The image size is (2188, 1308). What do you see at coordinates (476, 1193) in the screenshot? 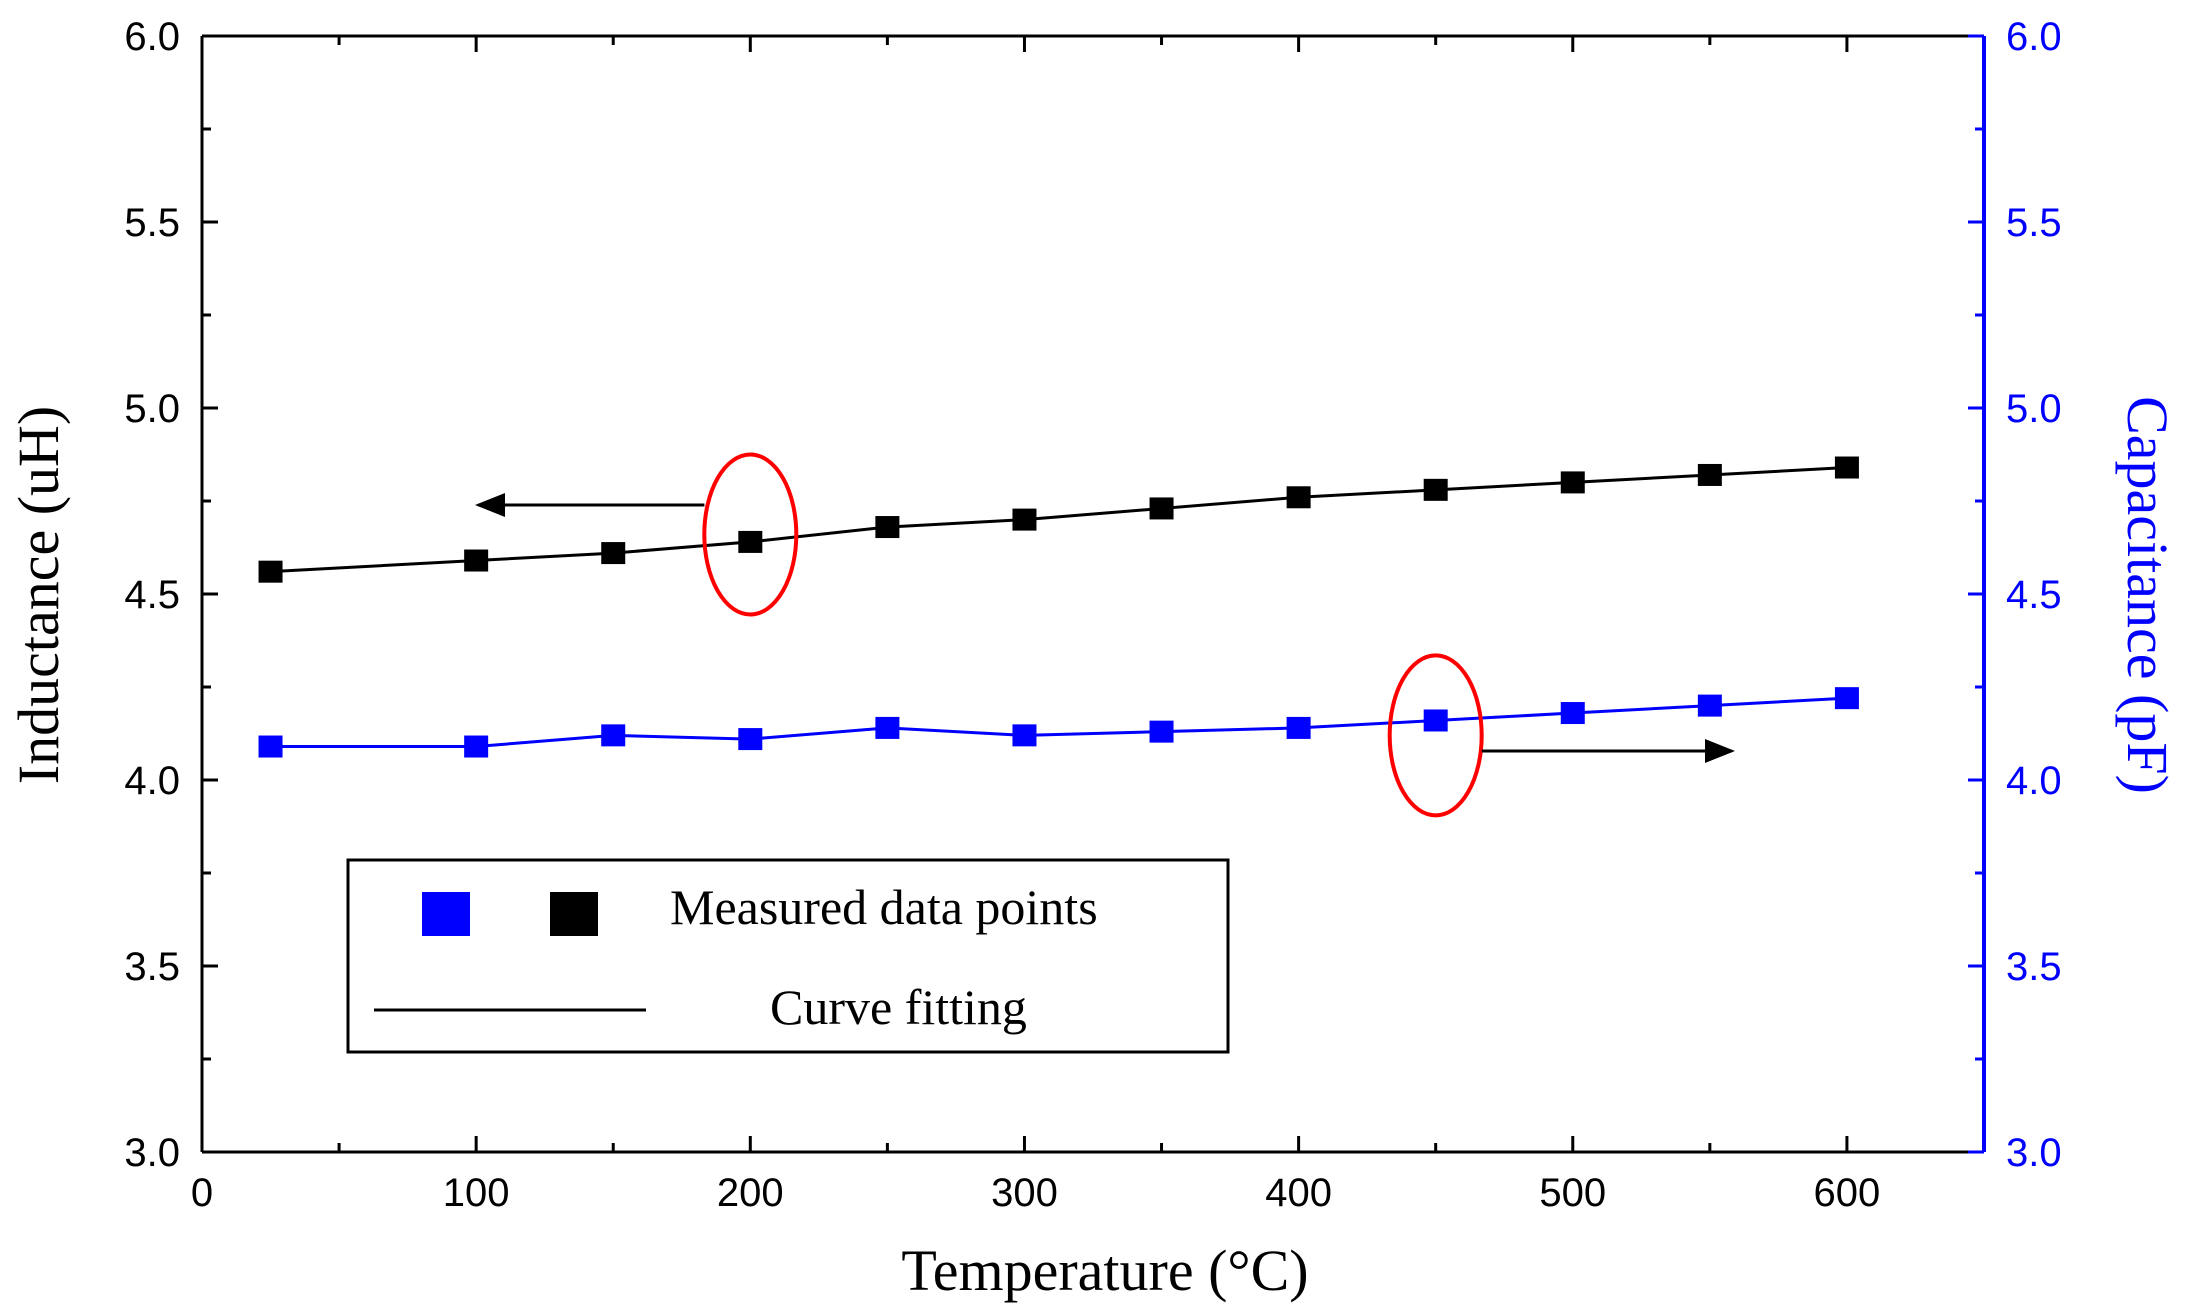
I see `x-tick-label: 100` at bounding box center [476, 1193].